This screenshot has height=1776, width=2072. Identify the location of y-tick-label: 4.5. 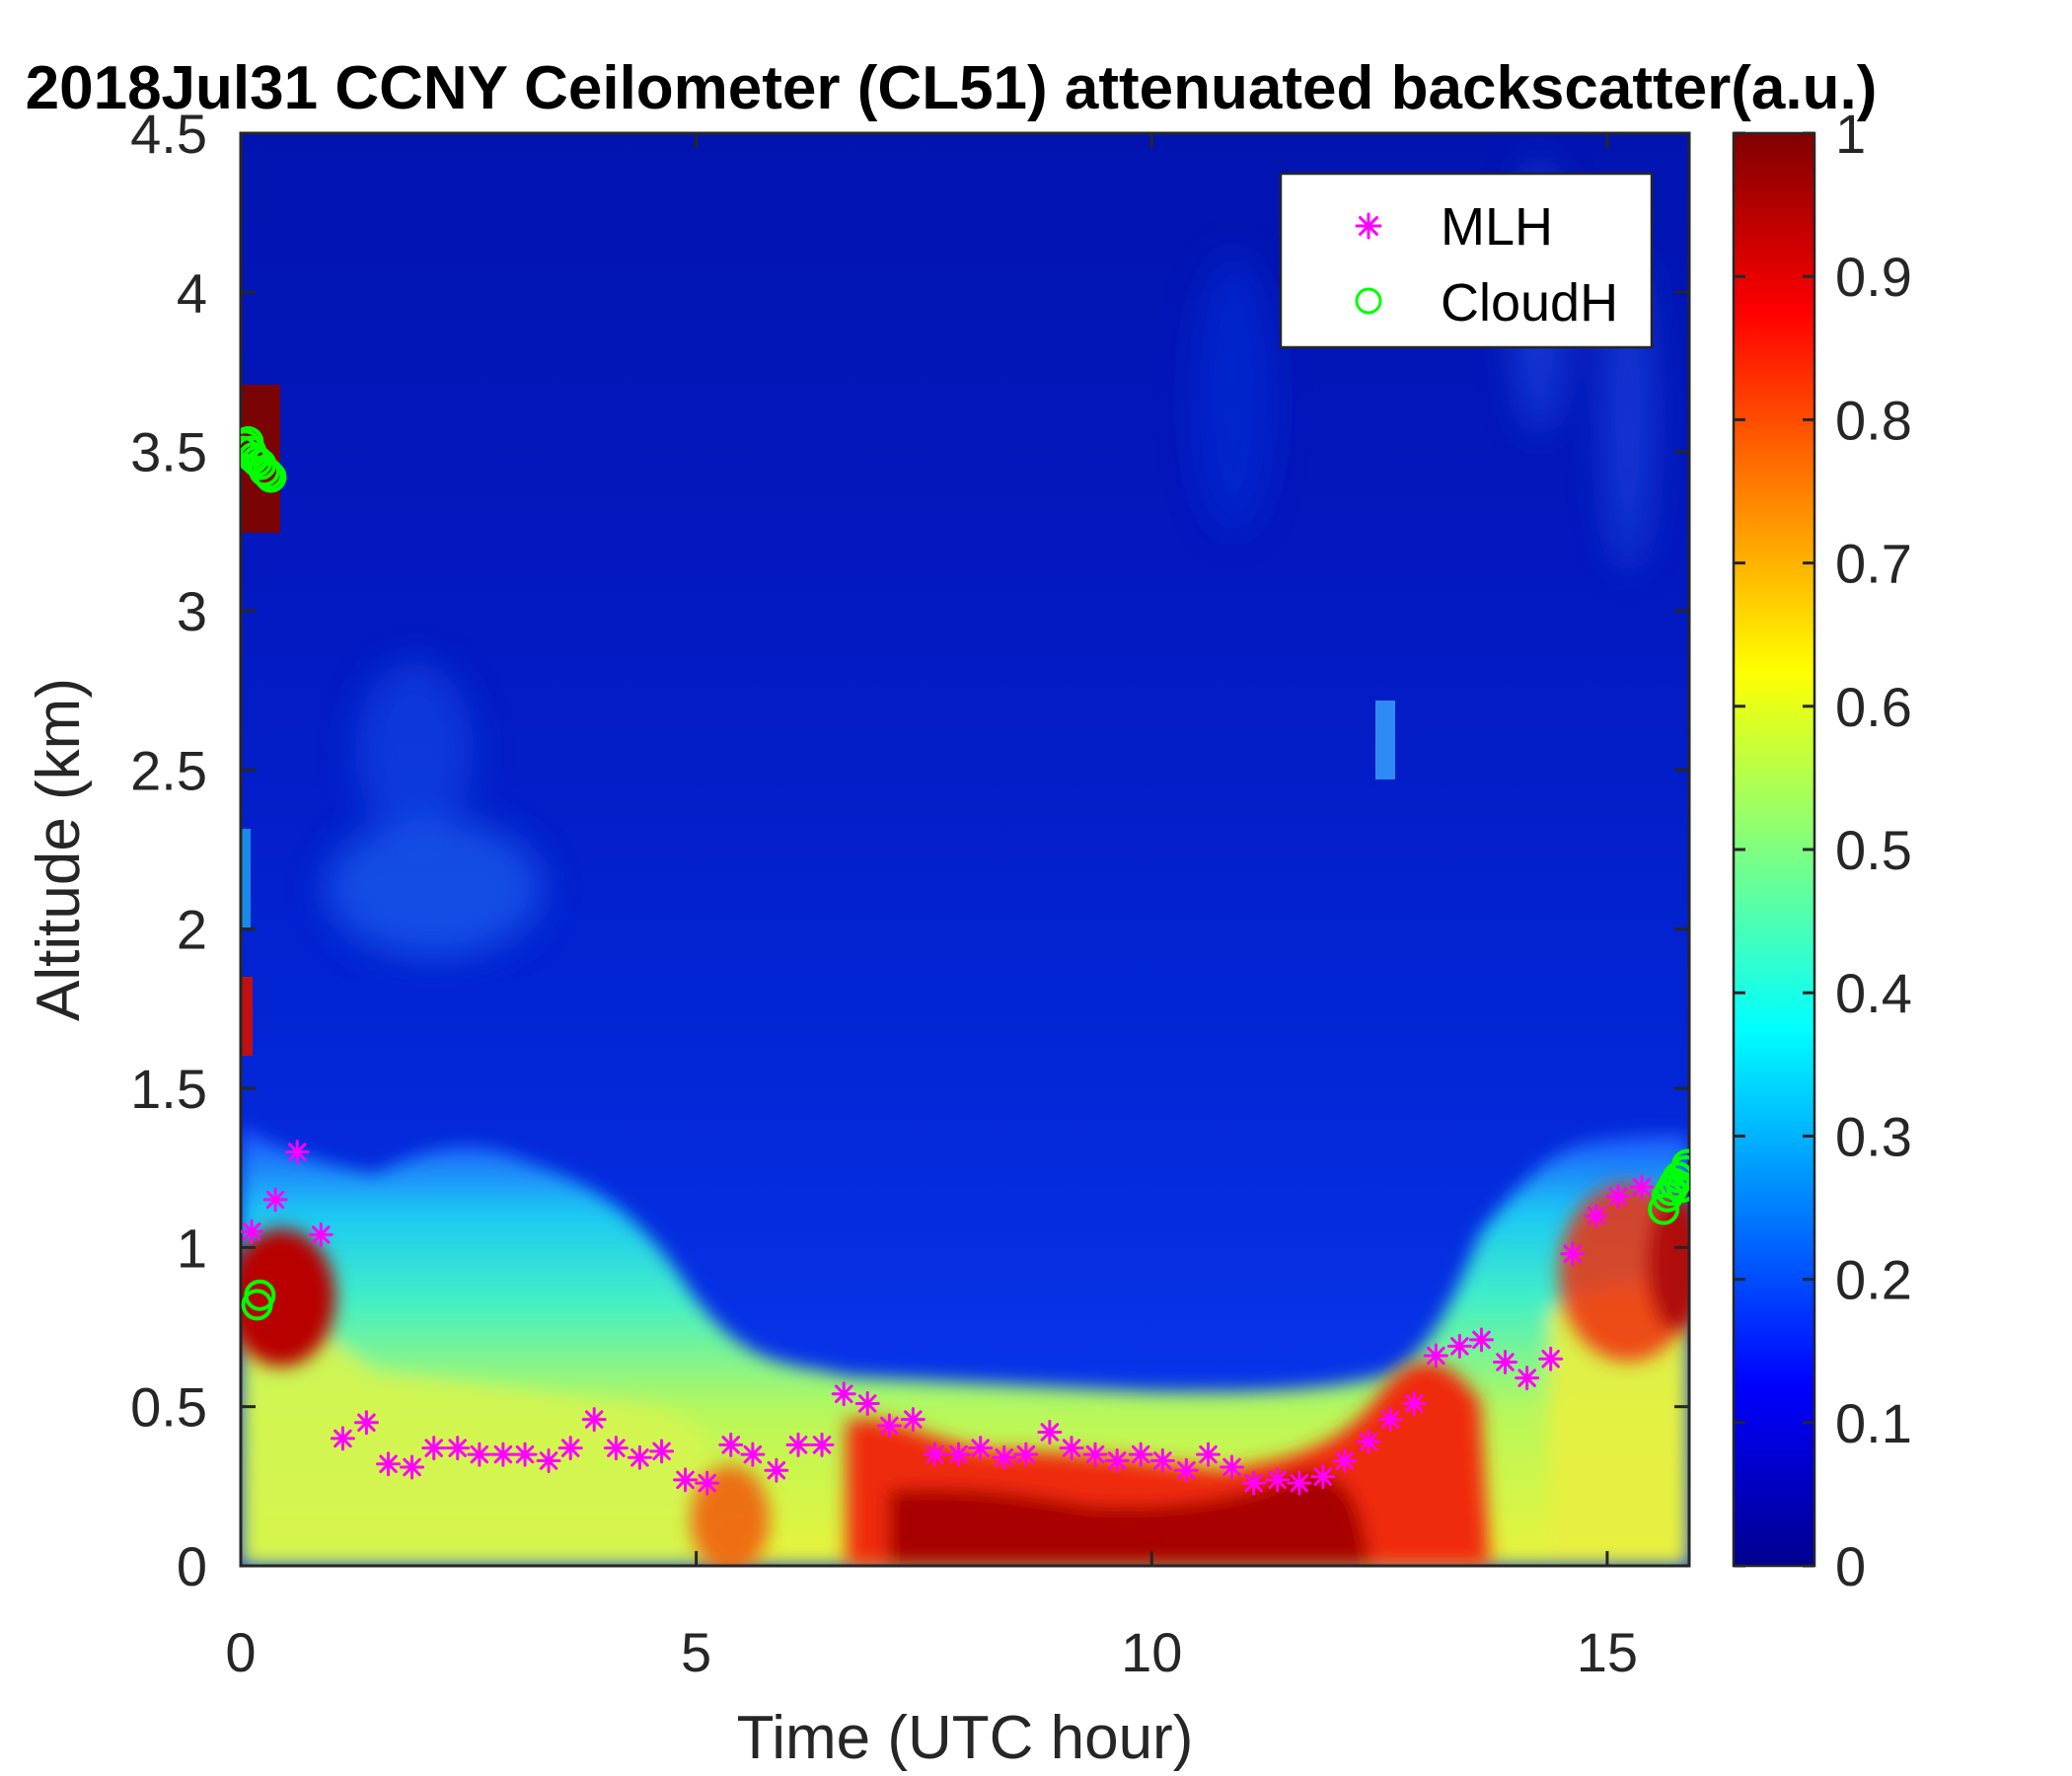
(168, 134).